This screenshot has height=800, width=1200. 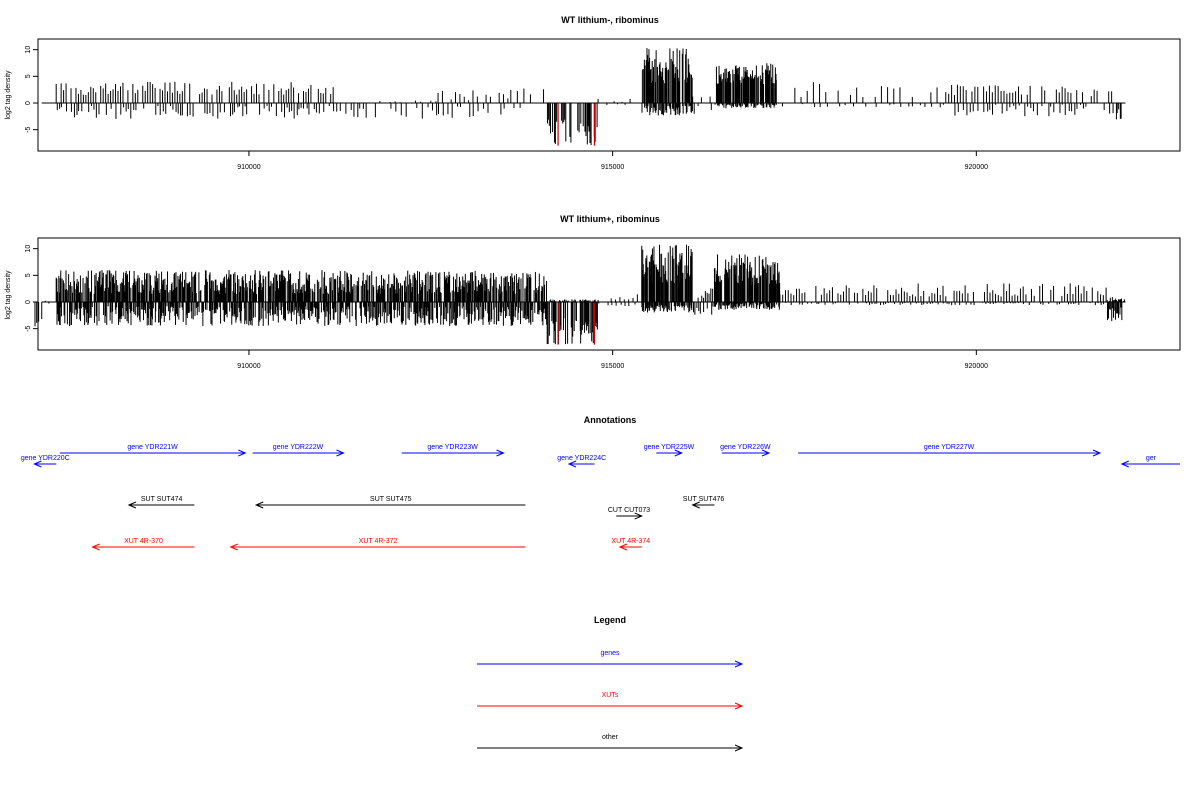 I want to click on feature-xut: XUT 4R-372, so click(x=377, y=544).